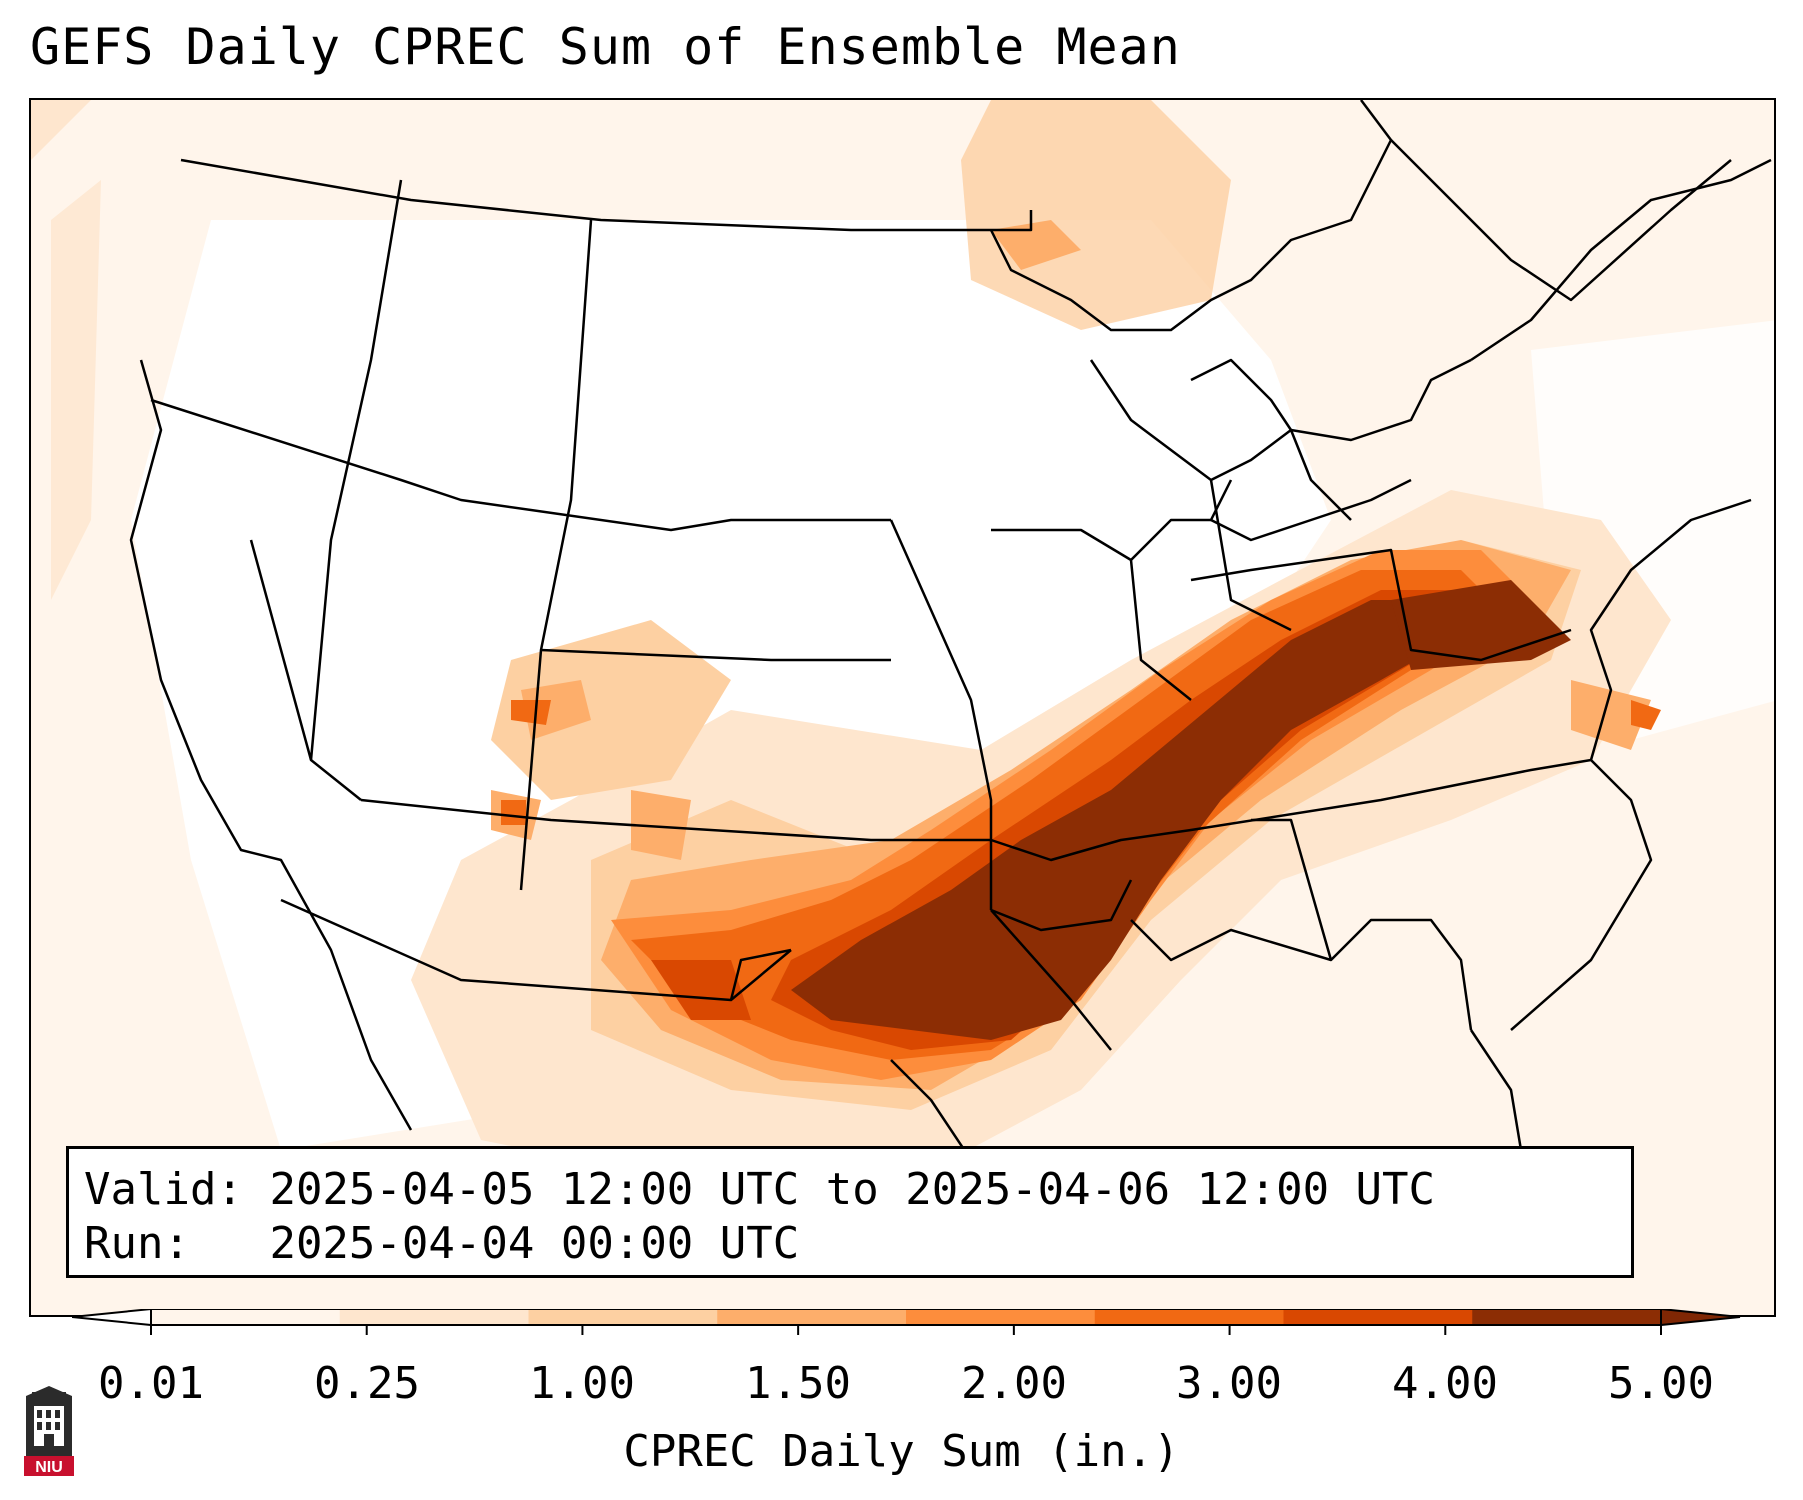  Describe the element at coordinates (534, 1243) in the screenshot. I see `run-time: 2025-04-04 00:00 UTC` at that location.